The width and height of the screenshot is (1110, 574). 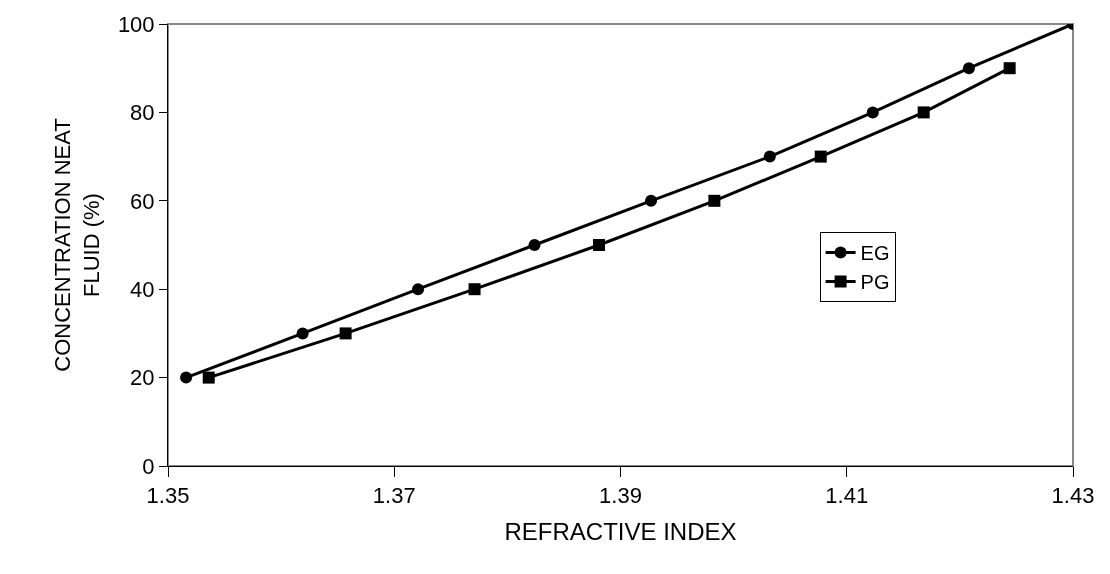 What do you see at coordinates (394, 496) in the screenshot?
I see `x-tick-label: 1.37` at bounding box center [394, 496].